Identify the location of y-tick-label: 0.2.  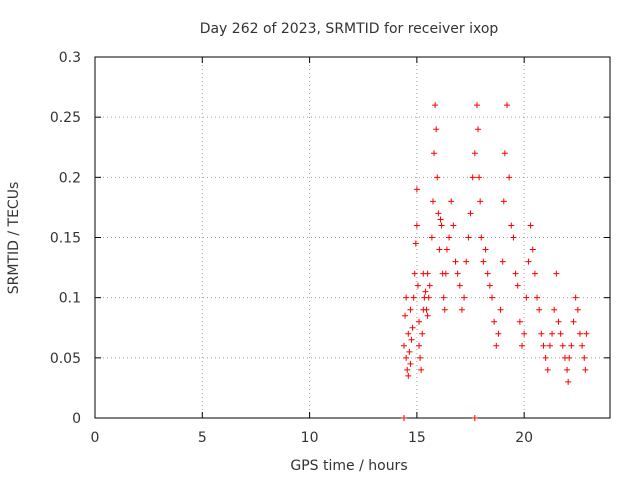
(70, 178).